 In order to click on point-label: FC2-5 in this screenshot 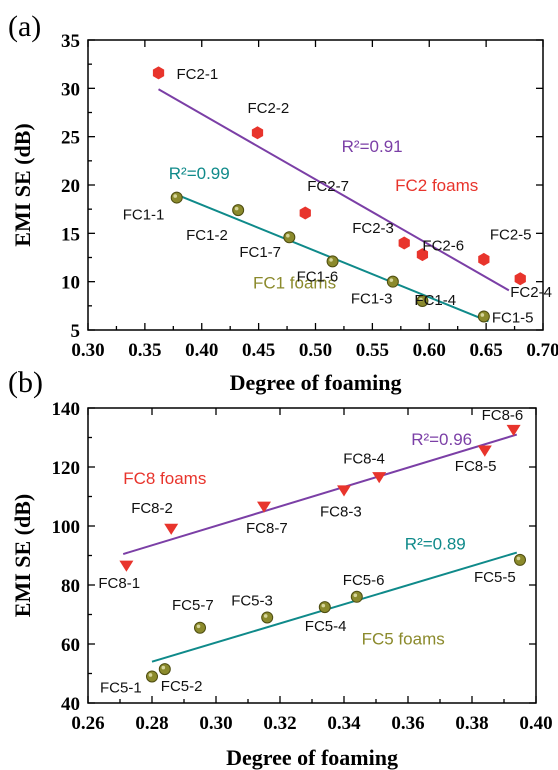, I will do `click(511, 234)`.